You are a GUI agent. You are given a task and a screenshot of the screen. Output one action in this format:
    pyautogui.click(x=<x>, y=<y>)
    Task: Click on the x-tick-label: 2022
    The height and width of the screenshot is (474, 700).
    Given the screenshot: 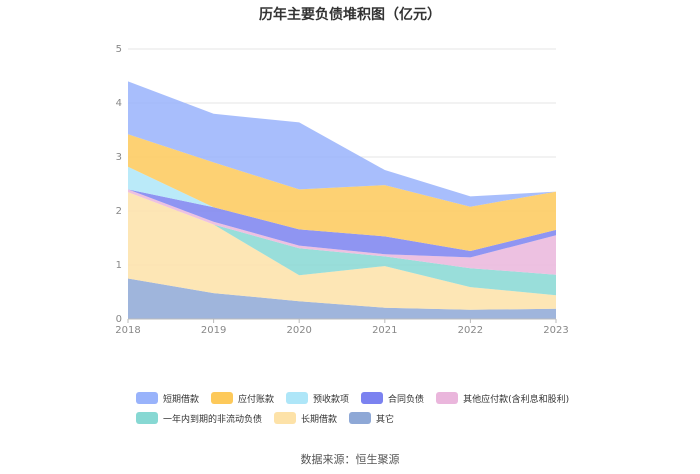 What is the action you would take?
    pyautogui.click(x=470, y=330)
    